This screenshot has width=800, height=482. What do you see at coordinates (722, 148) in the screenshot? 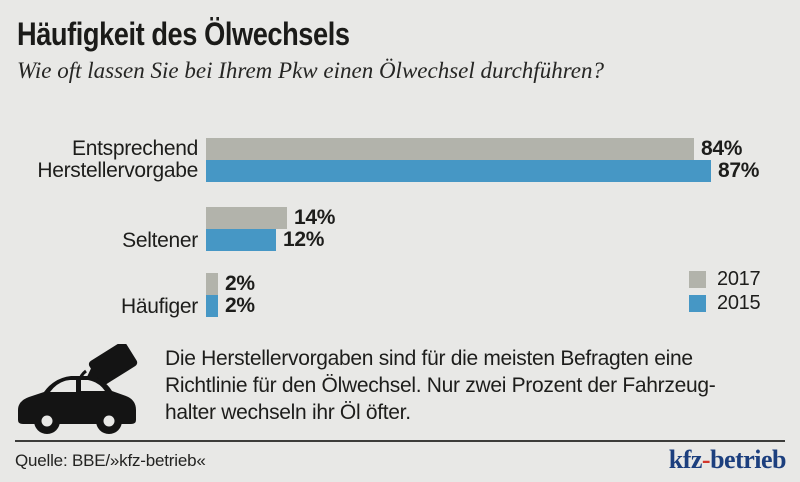
I see `value-label-2017-0: 84%` at bounding box center [722, 148].